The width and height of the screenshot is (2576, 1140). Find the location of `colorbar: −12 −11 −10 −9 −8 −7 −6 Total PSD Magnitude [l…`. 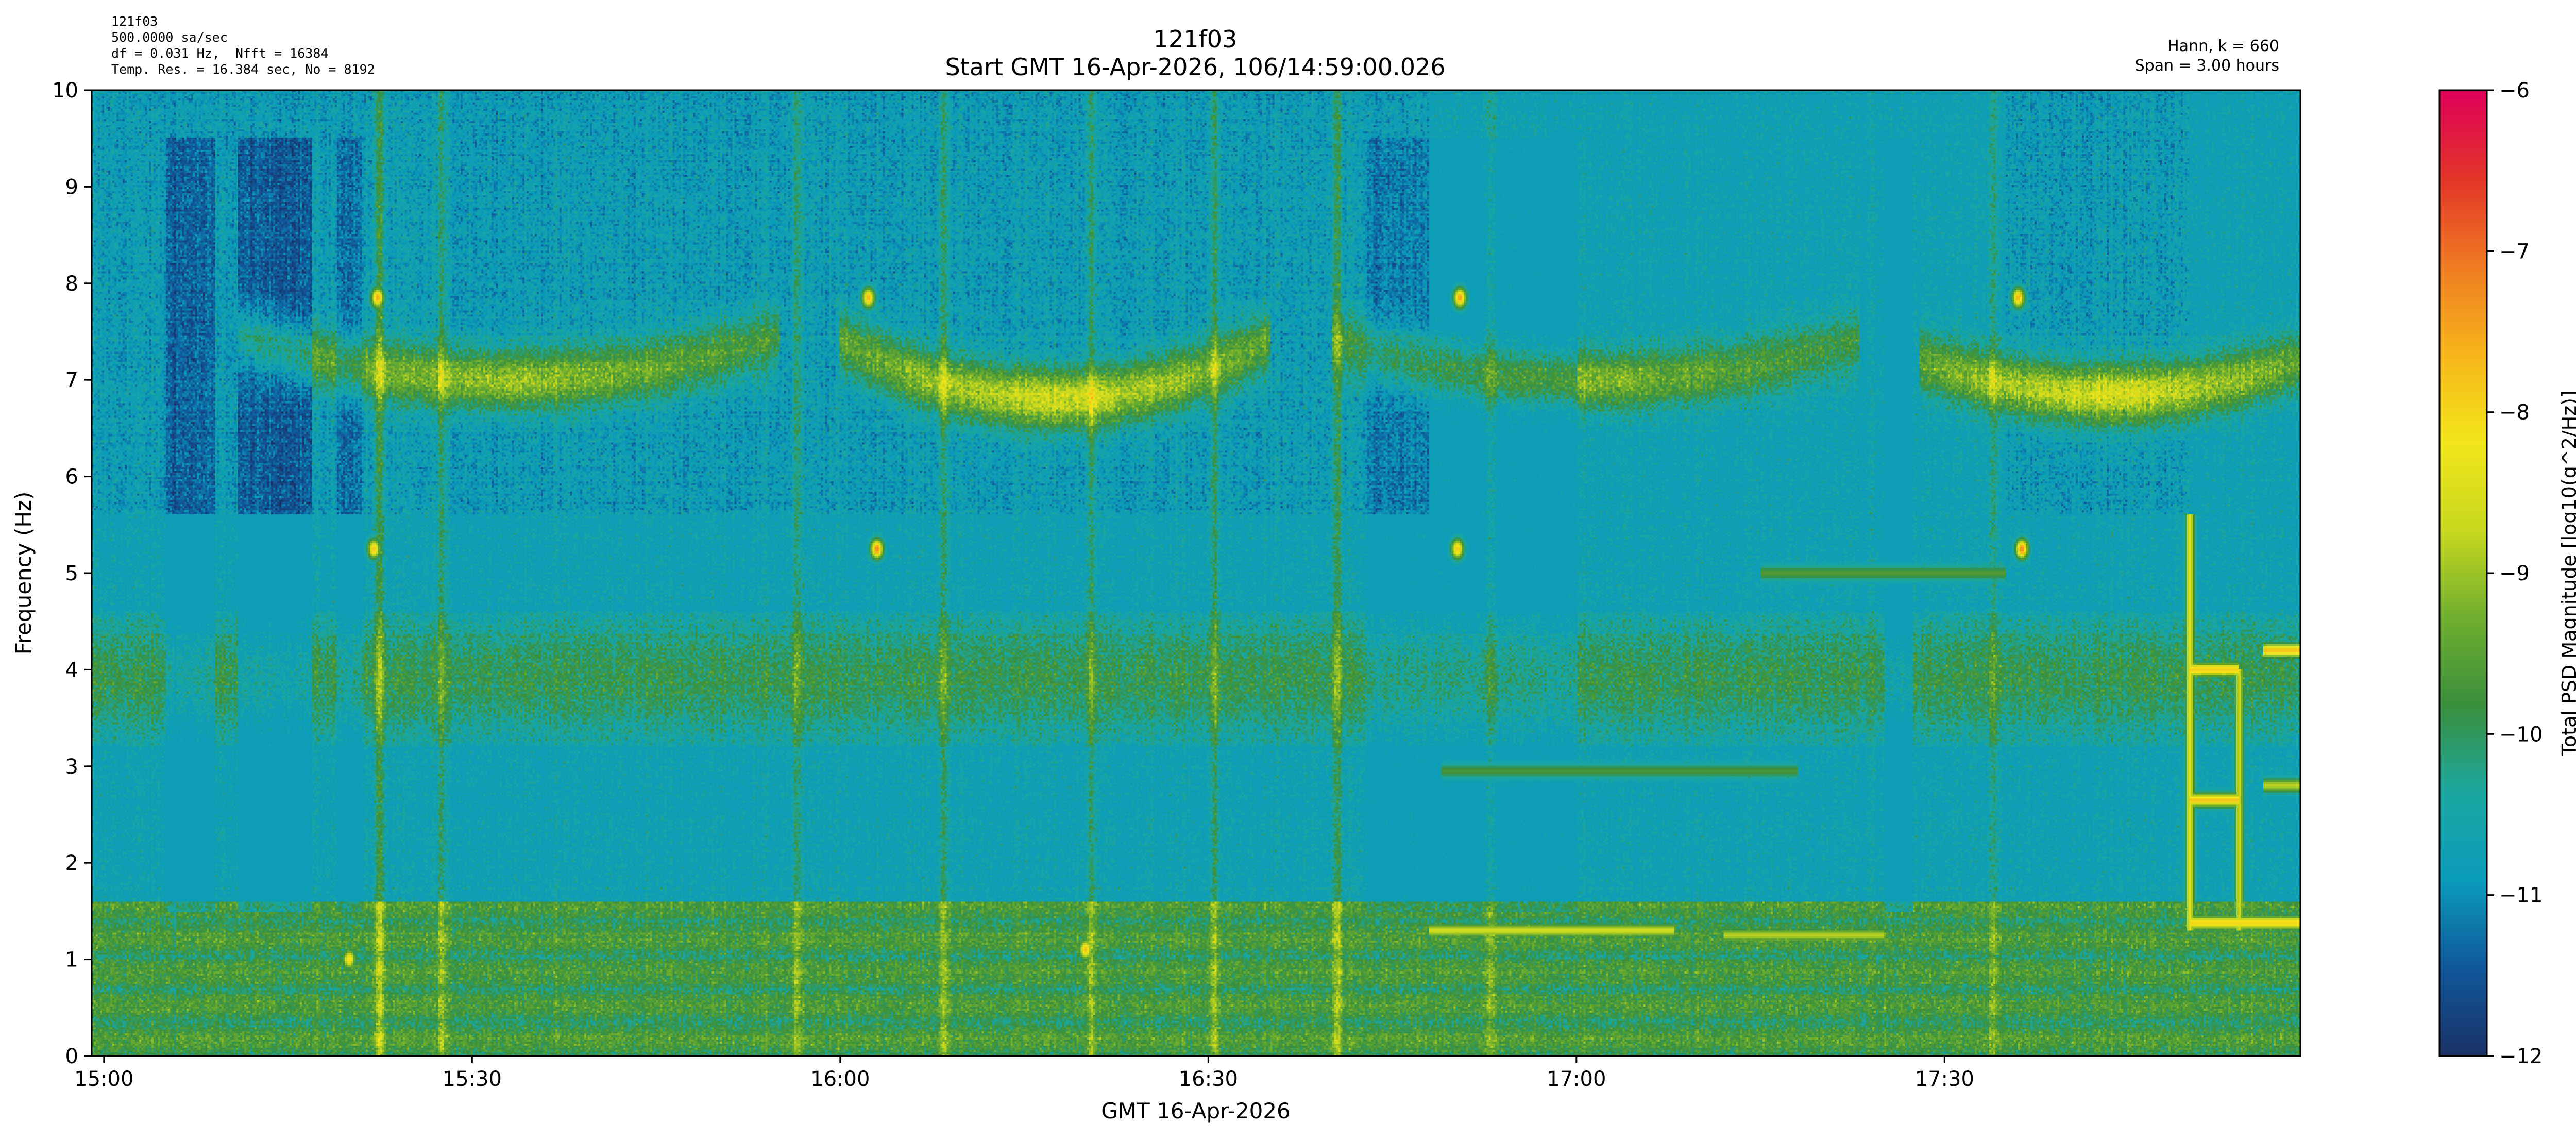

colorbar: −12 −11 −10 −9 −8 −7 −6 Total PSD Magnitude [l… is located at coordinates (2507, 574).